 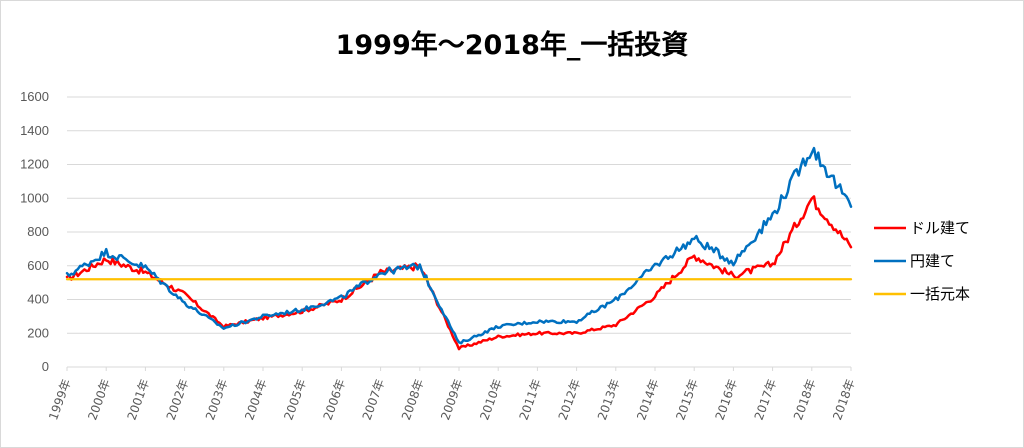 What do you see at coordinates (34, 96) in the screenshot?
I see `y-tick-label: 1600` at bounding box center [34, 96].